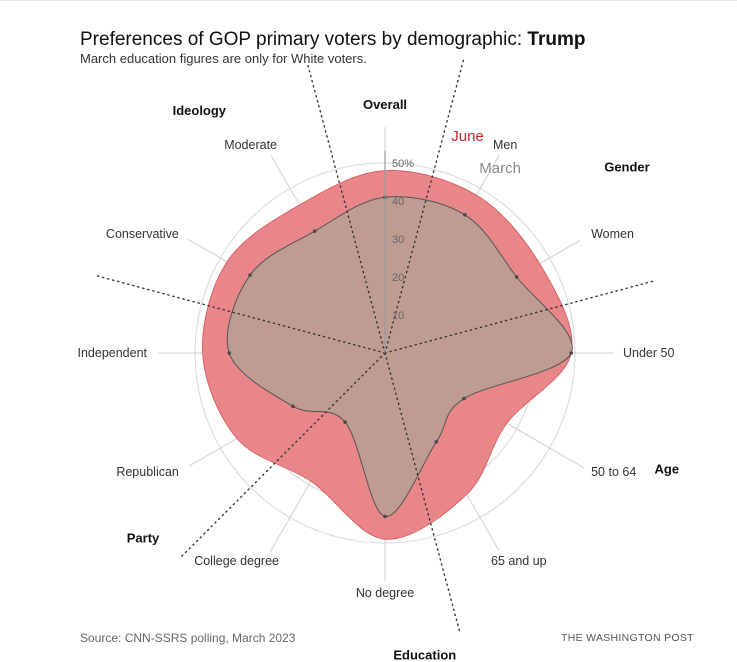  What do you see at coordinates (556, 39) in the screenshot?
I see `chart-title-candidate: Trump` at bounding box center [556, 39].